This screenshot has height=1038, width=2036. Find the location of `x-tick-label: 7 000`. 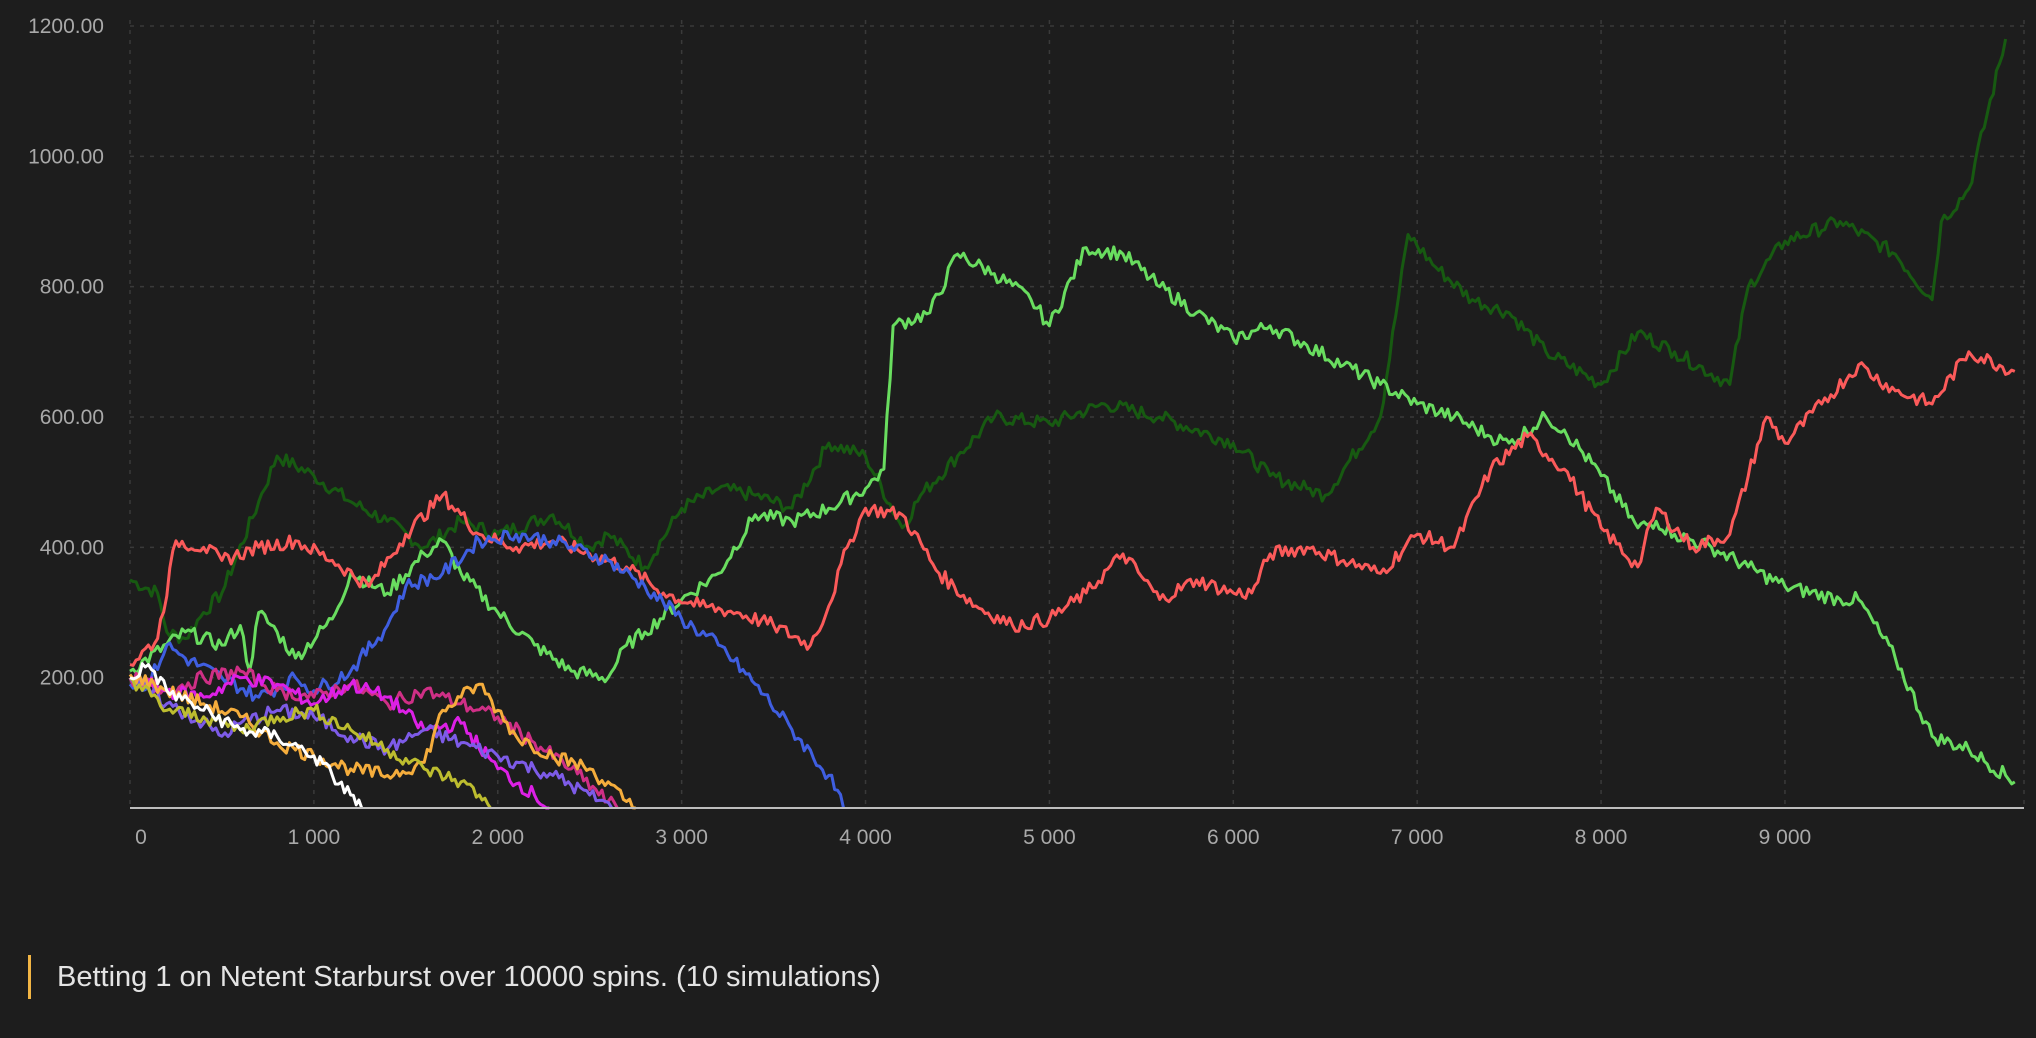

x-tick-label: 7 000 is located at coordinates (1417, 837).